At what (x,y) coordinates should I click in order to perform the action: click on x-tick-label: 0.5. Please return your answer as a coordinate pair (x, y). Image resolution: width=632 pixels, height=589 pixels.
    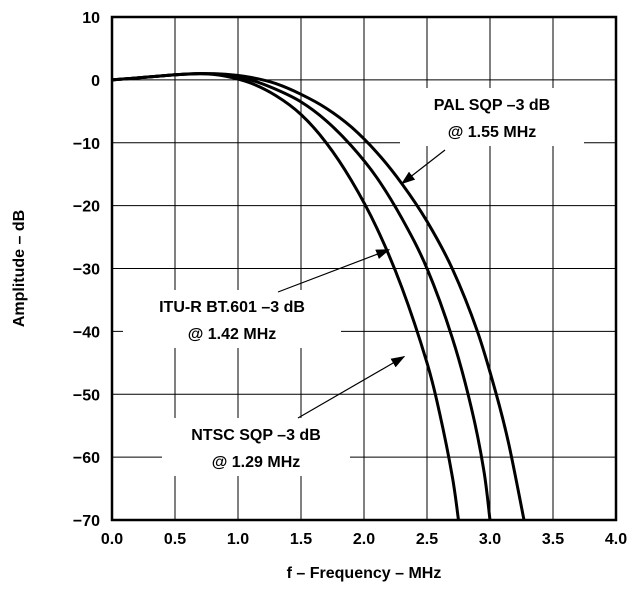
    Looking at the image, I should click on (175, 539).